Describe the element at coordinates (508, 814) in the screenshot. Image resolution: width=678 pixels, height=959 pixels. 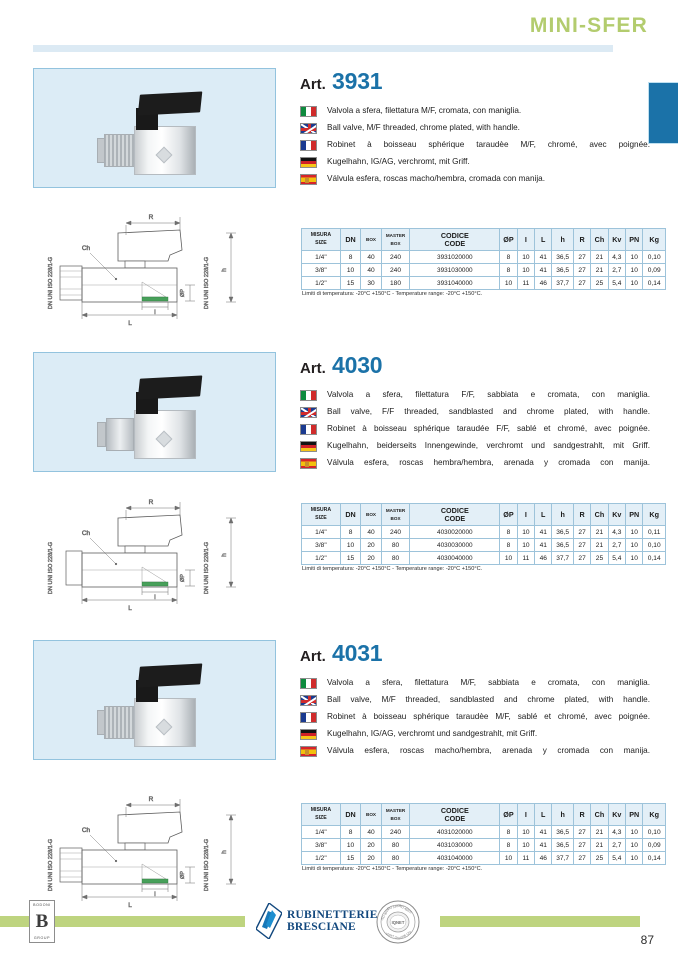
I see `column-header-p: ØP` at that location.